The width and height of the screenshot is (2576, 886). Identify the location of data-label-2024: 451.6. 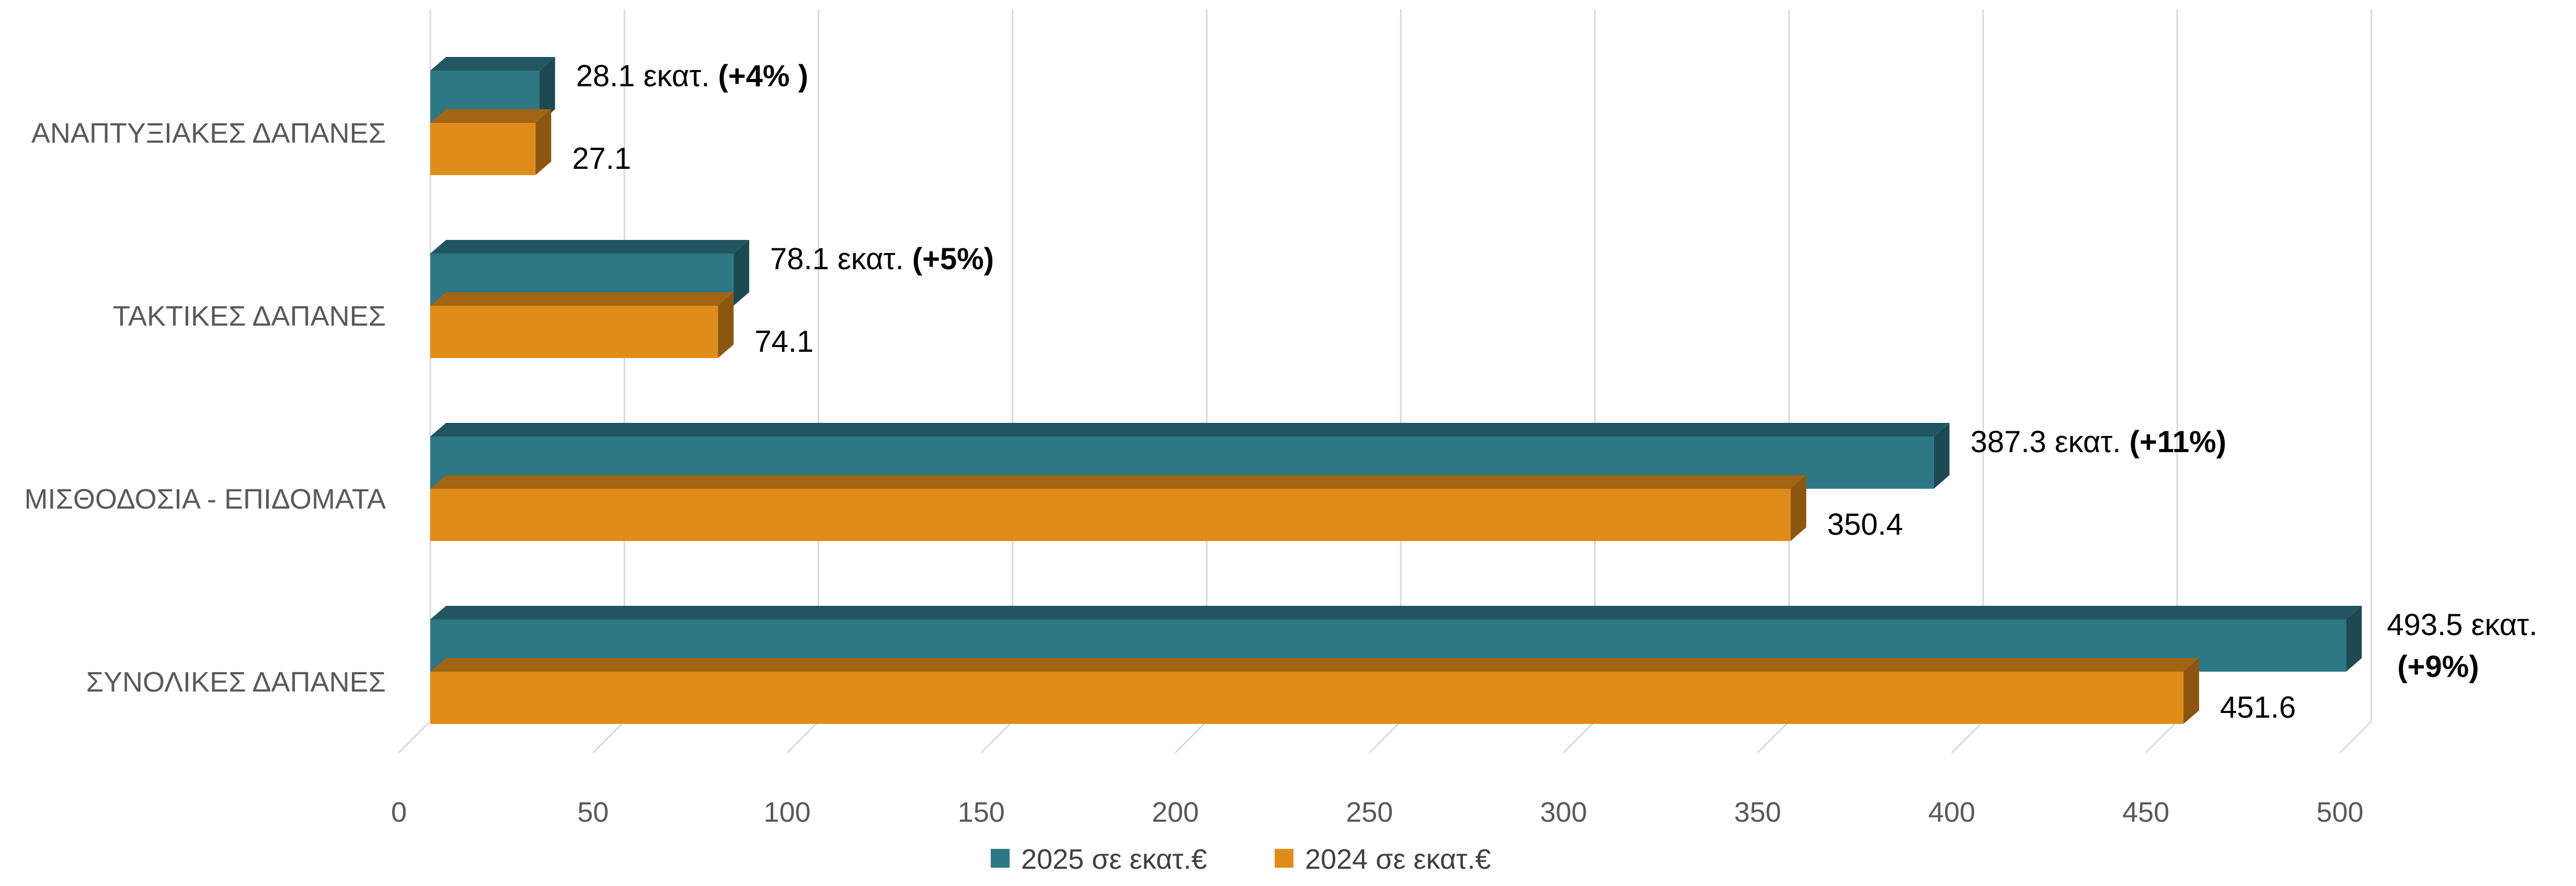
(2258, 708).